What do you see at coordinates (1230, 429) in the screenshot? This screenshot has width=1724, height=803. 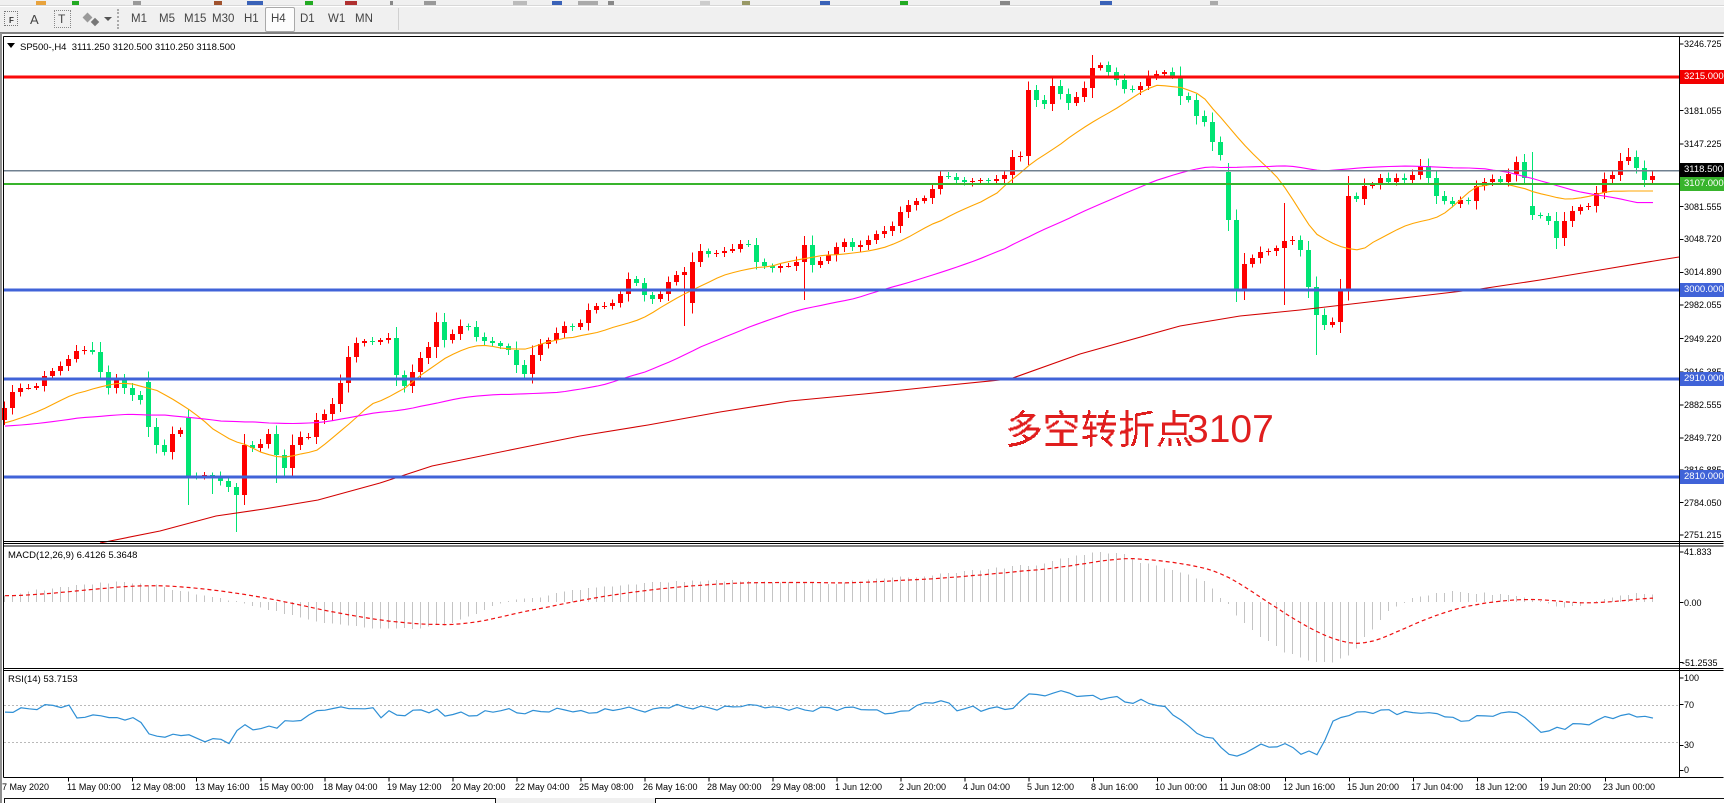 I see `svg-text: 3107` at bounding box center [1230, 429].